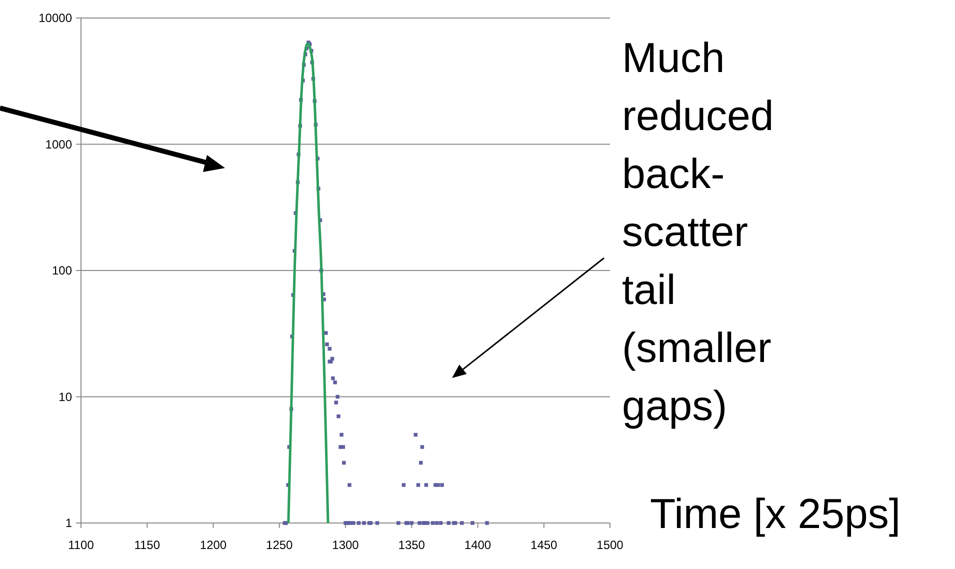  I want to click on x-tick-label: 1450, so click(544, 545).